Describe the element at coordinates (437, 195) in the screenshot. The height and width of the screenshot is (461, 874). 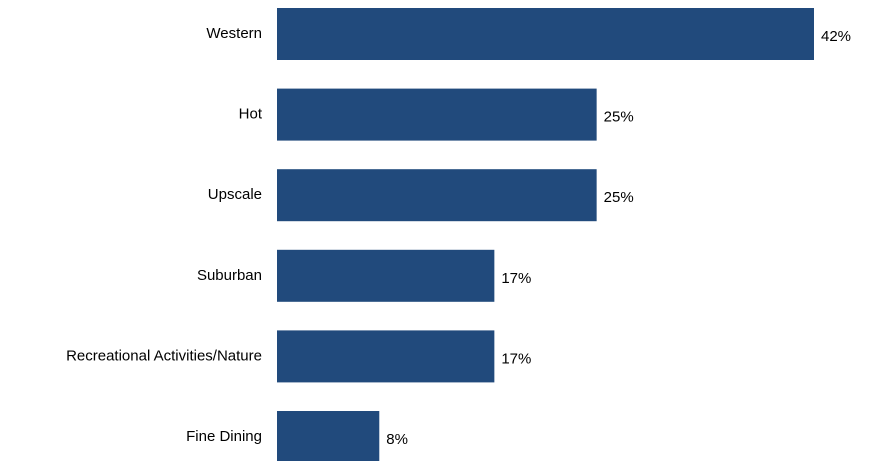
I see `bar-upscale` at that location.